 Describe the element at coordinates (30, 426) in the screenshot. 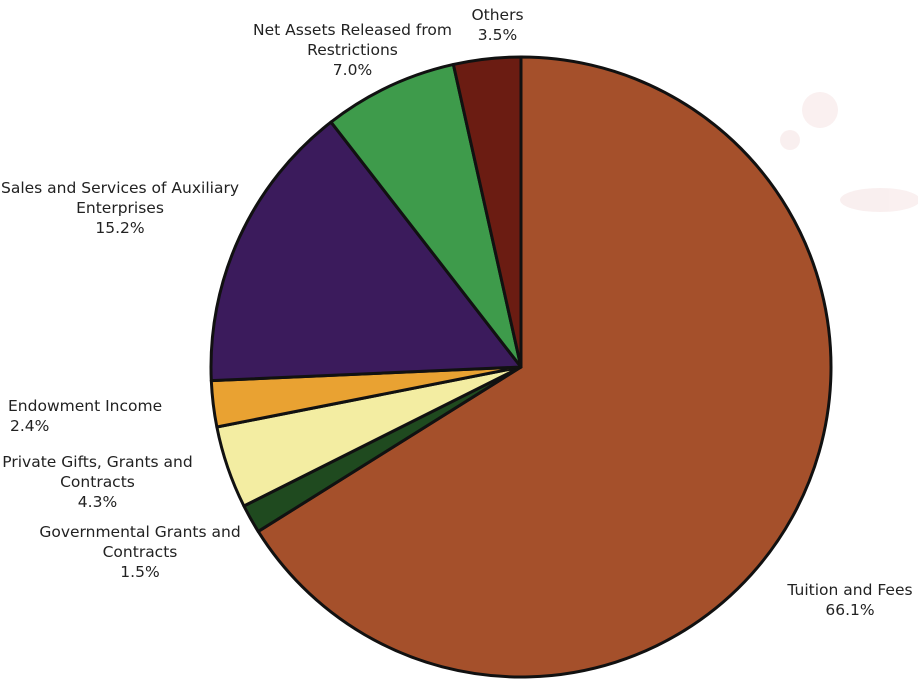

I see `value-label: 2.4%` at that location.